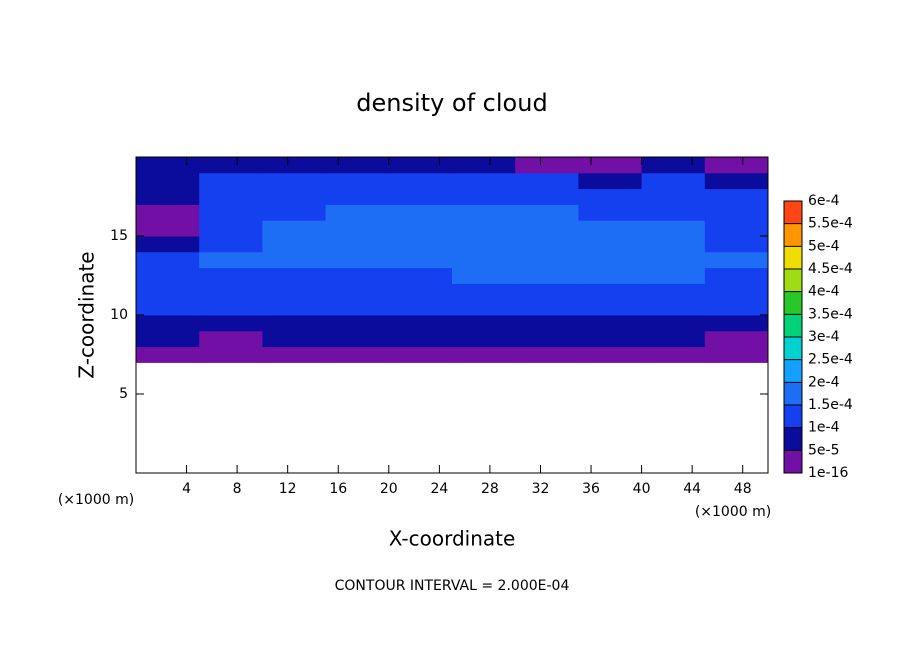  What do you see at coordinates (743, 489) in the screenshot?
I see `x-tick-label: 48` at bounding box center [743, 489].